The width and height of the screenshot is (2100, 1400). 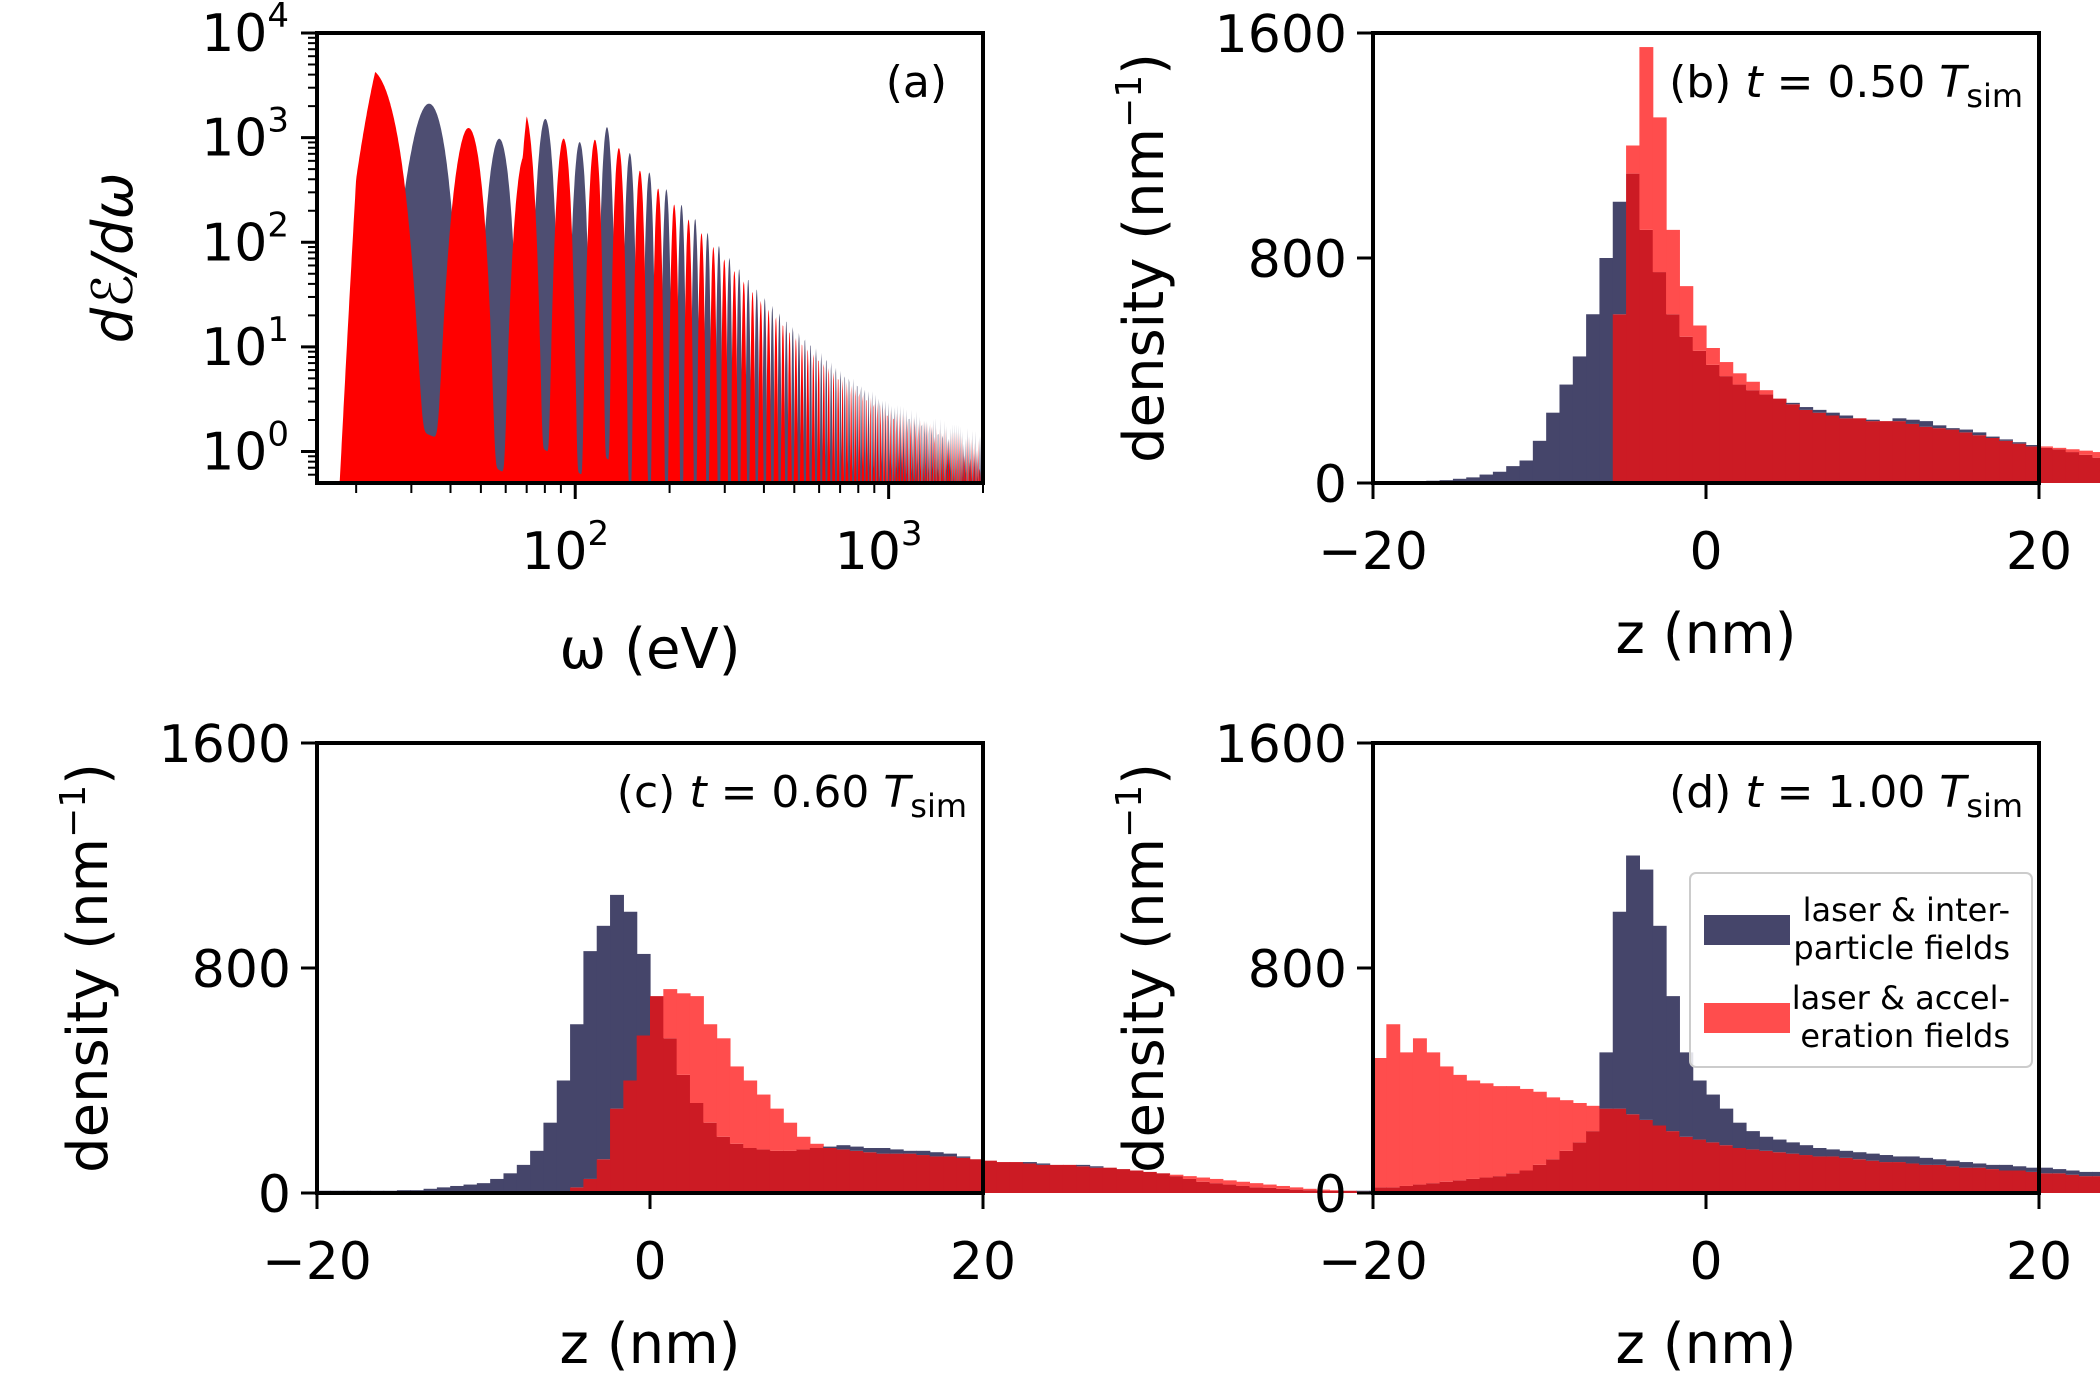 I want to click on y-axis-label-d: density (nm−1), so click(x=1143, y=968).